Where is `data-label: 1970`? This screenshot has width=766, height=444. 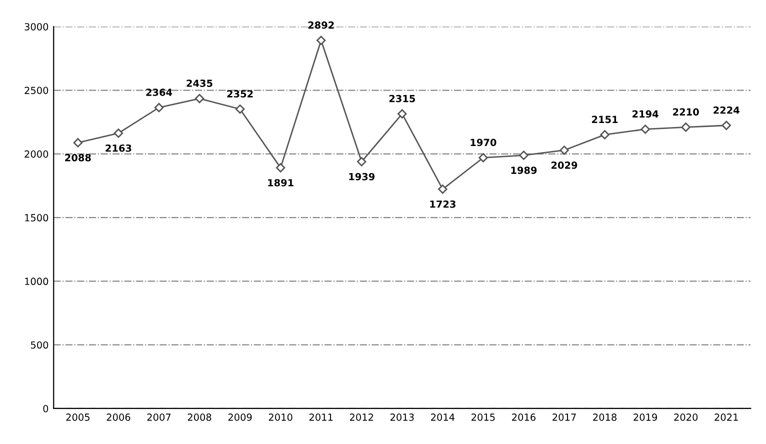 data-label: 1970 is located at coordinates (483, 142).